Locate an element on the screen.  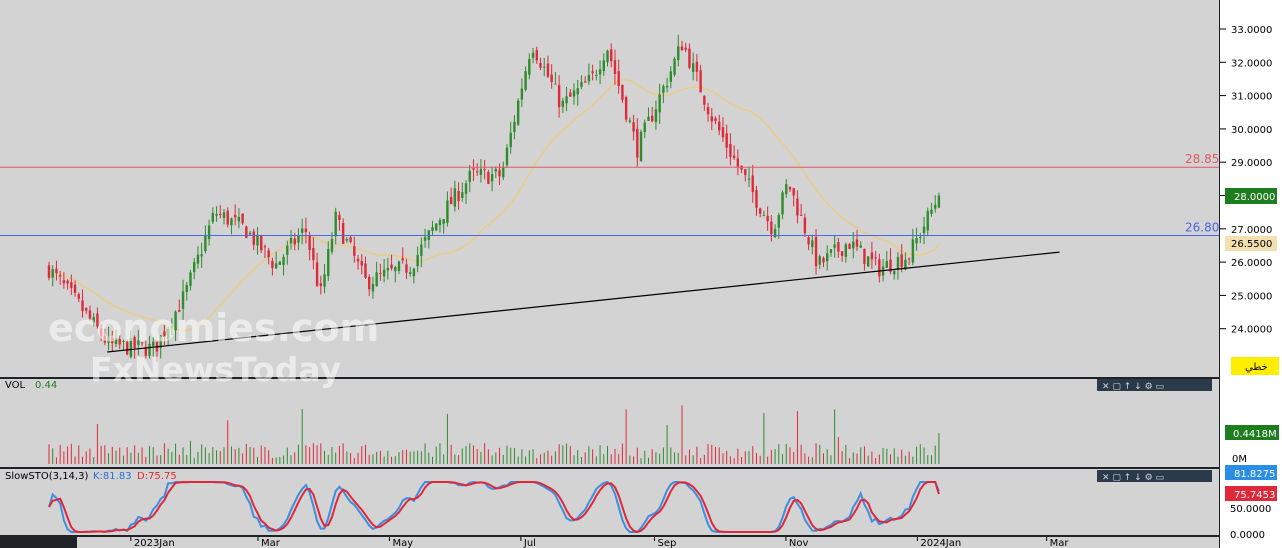
volume-badge-text: 0.4418M is located at coordinates (1255, 434).